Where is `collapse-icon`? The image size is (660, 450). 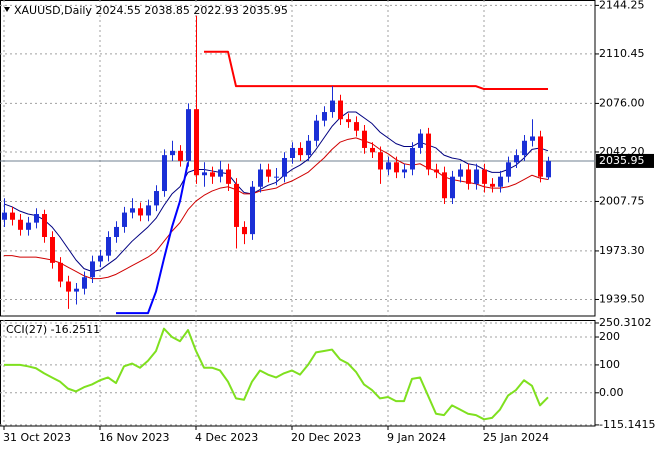 collapse-icon is located at coordinates (7, 9).